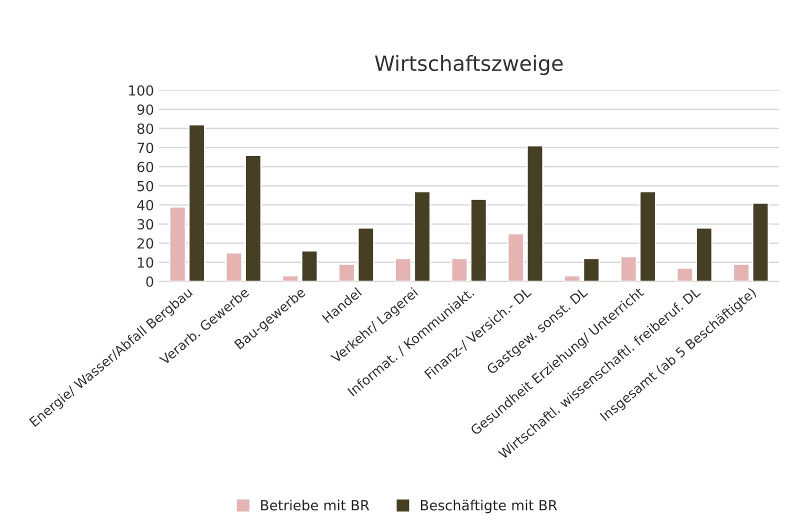 Image resolution: width=795 pixels, height=531 pixels. I want to click on legend-label: Beschäftigte mit BR, so click(489, 507).